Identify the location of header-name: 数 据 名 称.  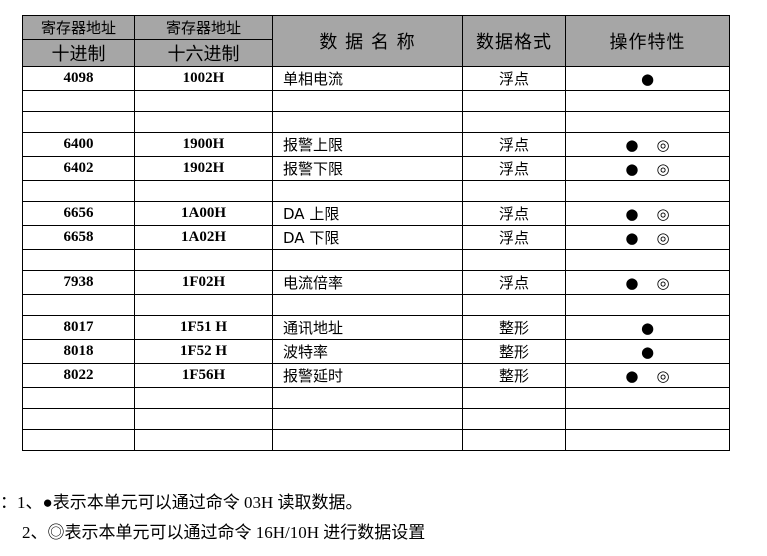
(367, 41).